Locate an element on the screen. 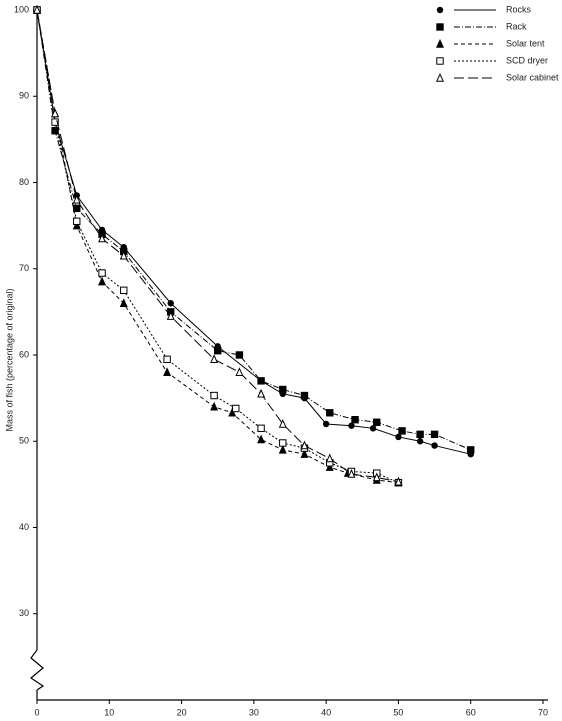  legend-label: Rack is located at coordinates (516, 26).